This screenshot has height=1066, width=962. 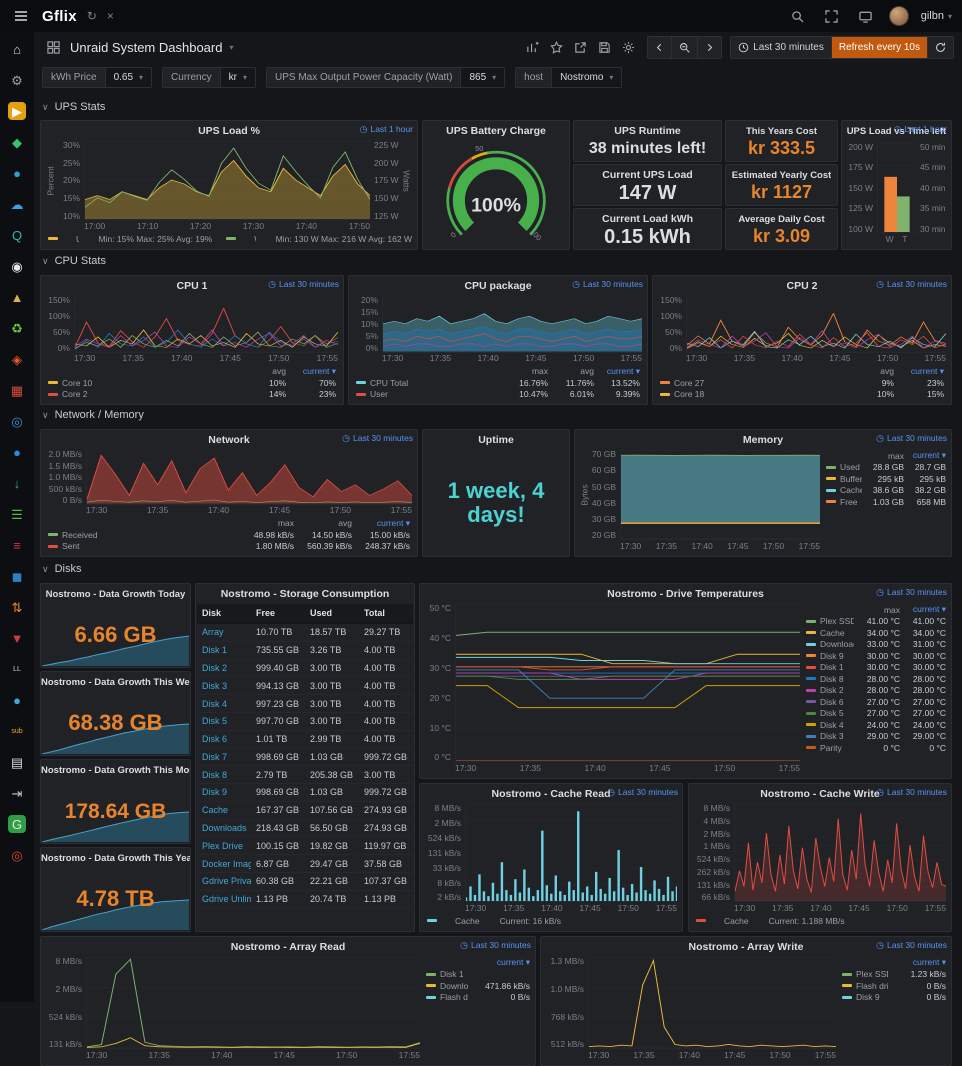 I want to click on legend-series-core-2: Core 2, so click(x=75, y=394).